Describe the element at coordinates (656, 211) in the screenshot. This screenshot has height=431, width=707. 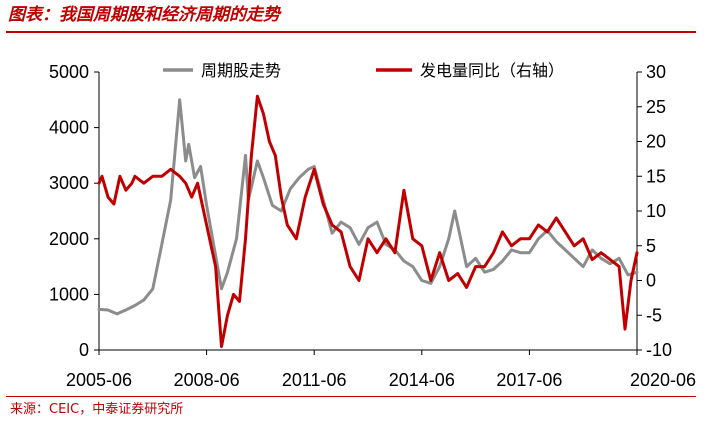
I see `y-right-tick-label: 10` at that location.